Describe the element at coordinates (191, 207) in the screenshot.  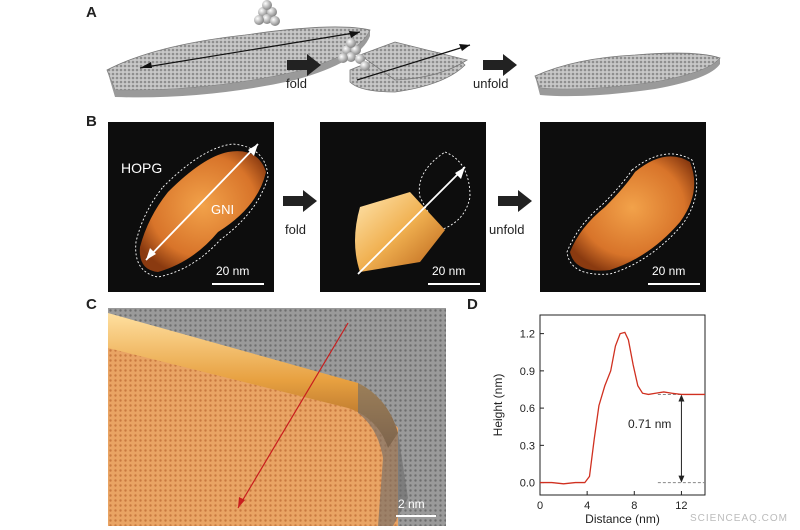
I see `stm-image-initial` at that location.